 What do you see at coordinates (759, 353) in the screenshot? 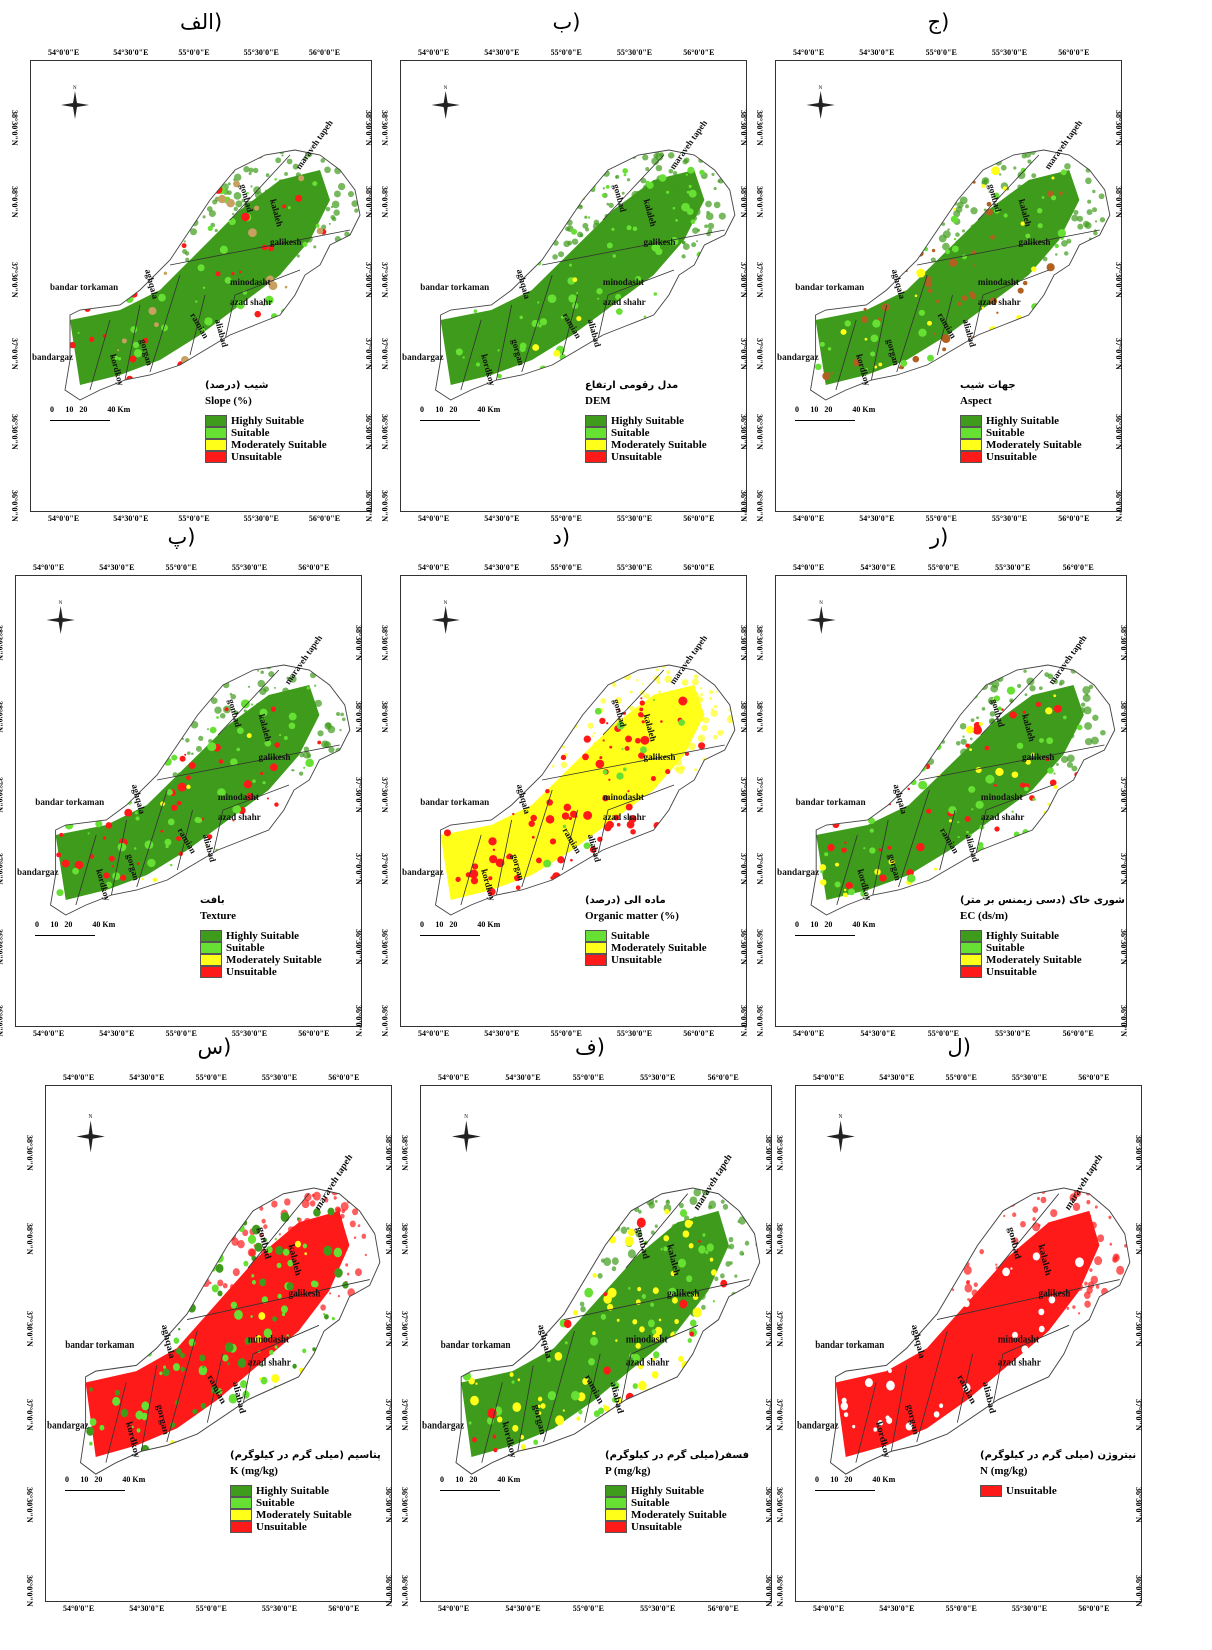
I see `latitude-tick-label: 37°0'0"N` at bounding box center [759, 353].